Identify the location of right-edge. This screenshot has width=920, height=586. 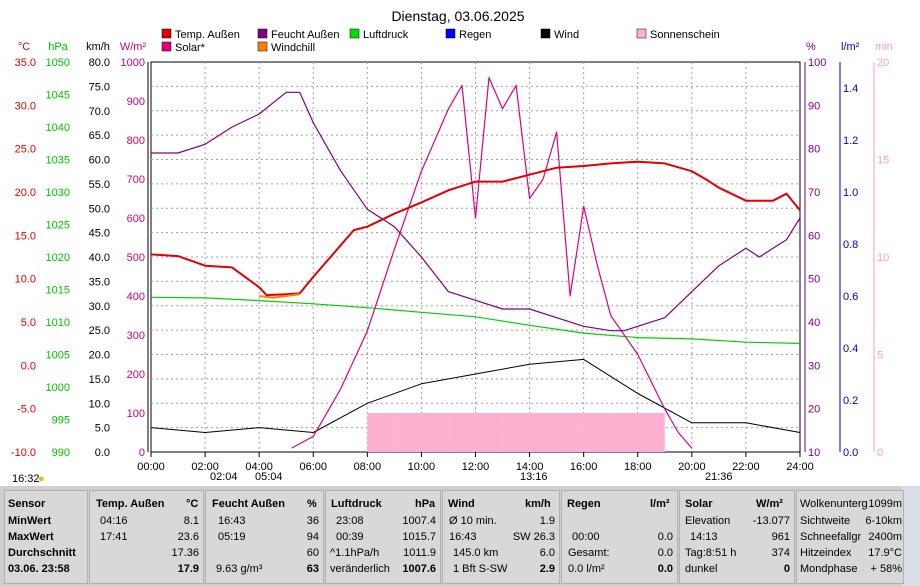
(911, 536).